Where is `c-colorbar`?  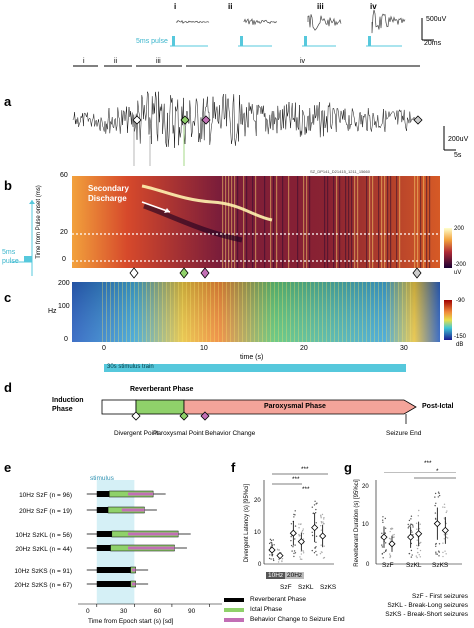 c-colorbar is located at coordinates (448, 320).